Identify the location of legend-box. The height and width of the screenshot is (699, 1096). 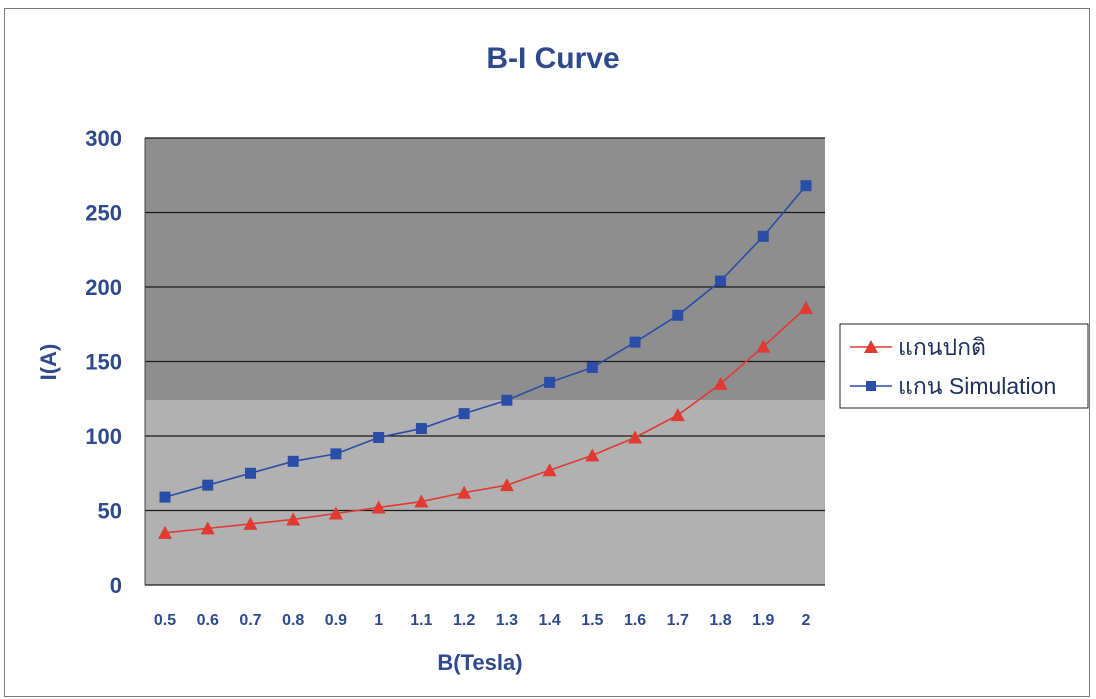
(964, 366).